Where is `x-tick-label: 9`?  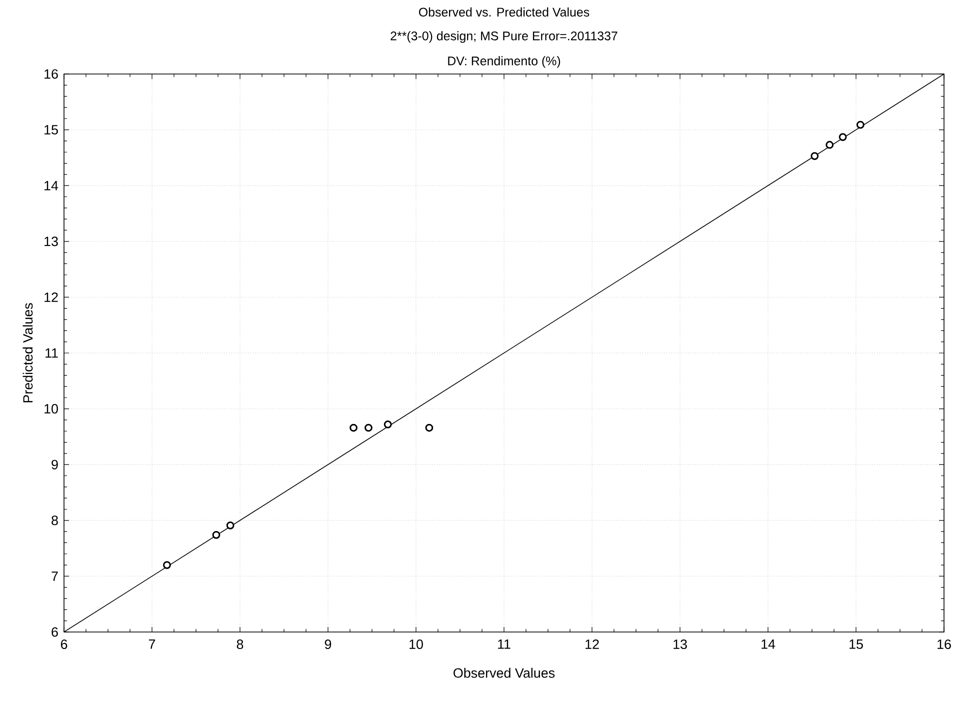
x-tick-label: 9 is located at coordinates (328, 645).